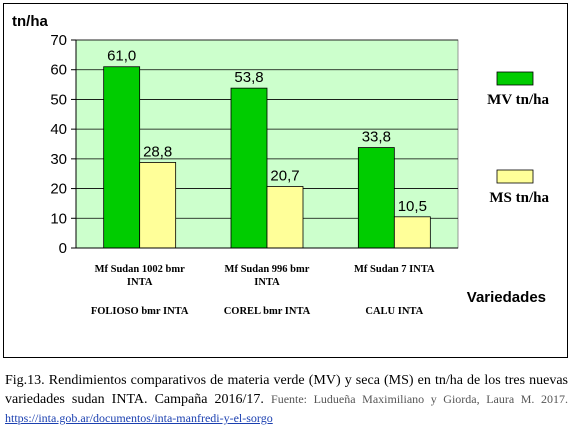 This screenshot has height=428, width=575. What do you see at coordinates (121, 56) in the screenshot?
I see `data-label: 61,0` at bounding box center [121, 56].